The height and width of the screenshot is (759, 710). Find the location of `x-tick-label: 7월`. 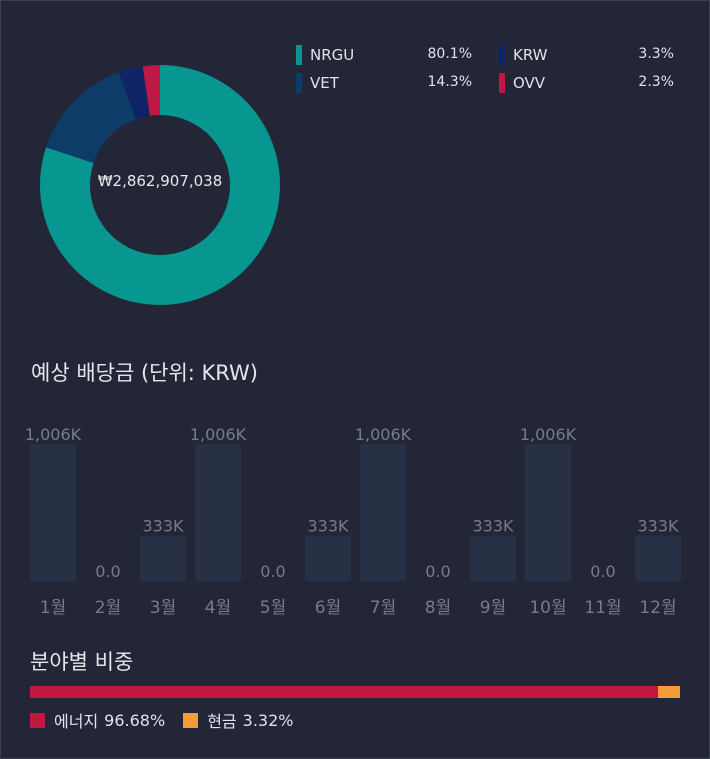

x-tick-label: 7월 is located at coordinates (383, 608).